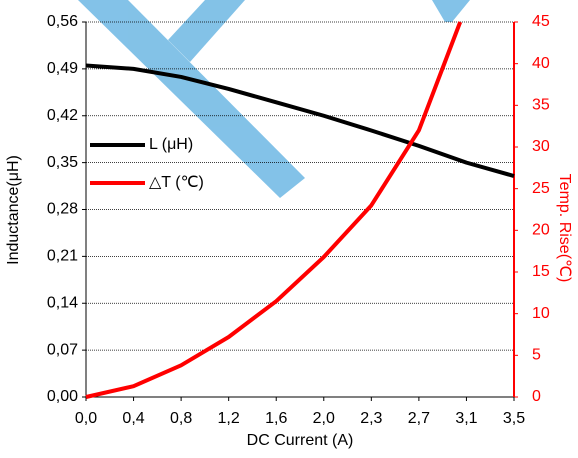  Describe the element at coordinates (541, 313) in the screenshot. I see `y2-tick-label: 10` at that location.